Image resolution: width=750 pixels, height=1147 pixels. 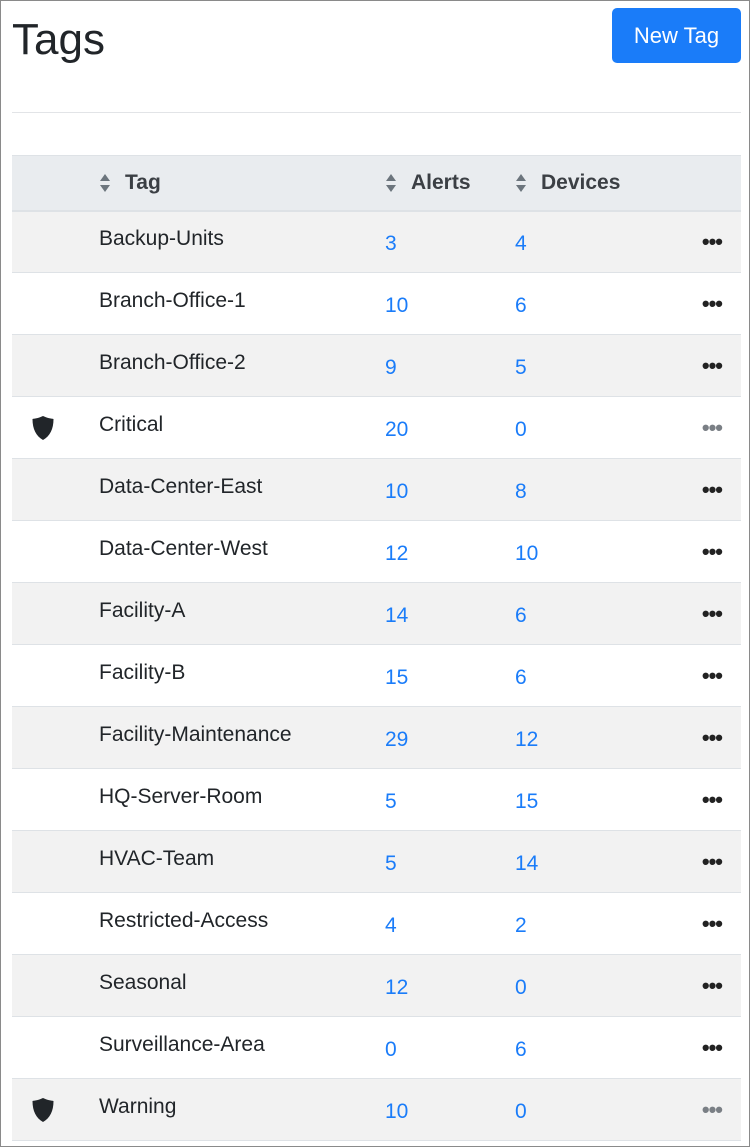 What do you see at coordinates (391, 243) in the screenshot?
I see `alerts-count-link: 3` at bounding box center [391, 243].